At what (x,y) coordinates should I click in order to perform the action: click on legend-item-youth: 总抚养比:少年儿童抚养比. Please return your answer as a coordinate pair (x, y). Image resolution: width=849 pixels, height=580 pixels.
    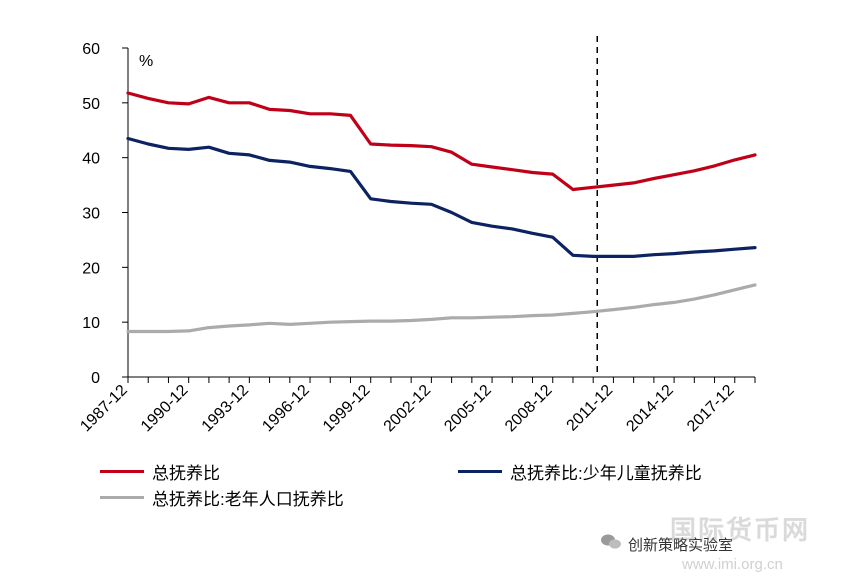
    Looking at the image, I should click on (580, 471).